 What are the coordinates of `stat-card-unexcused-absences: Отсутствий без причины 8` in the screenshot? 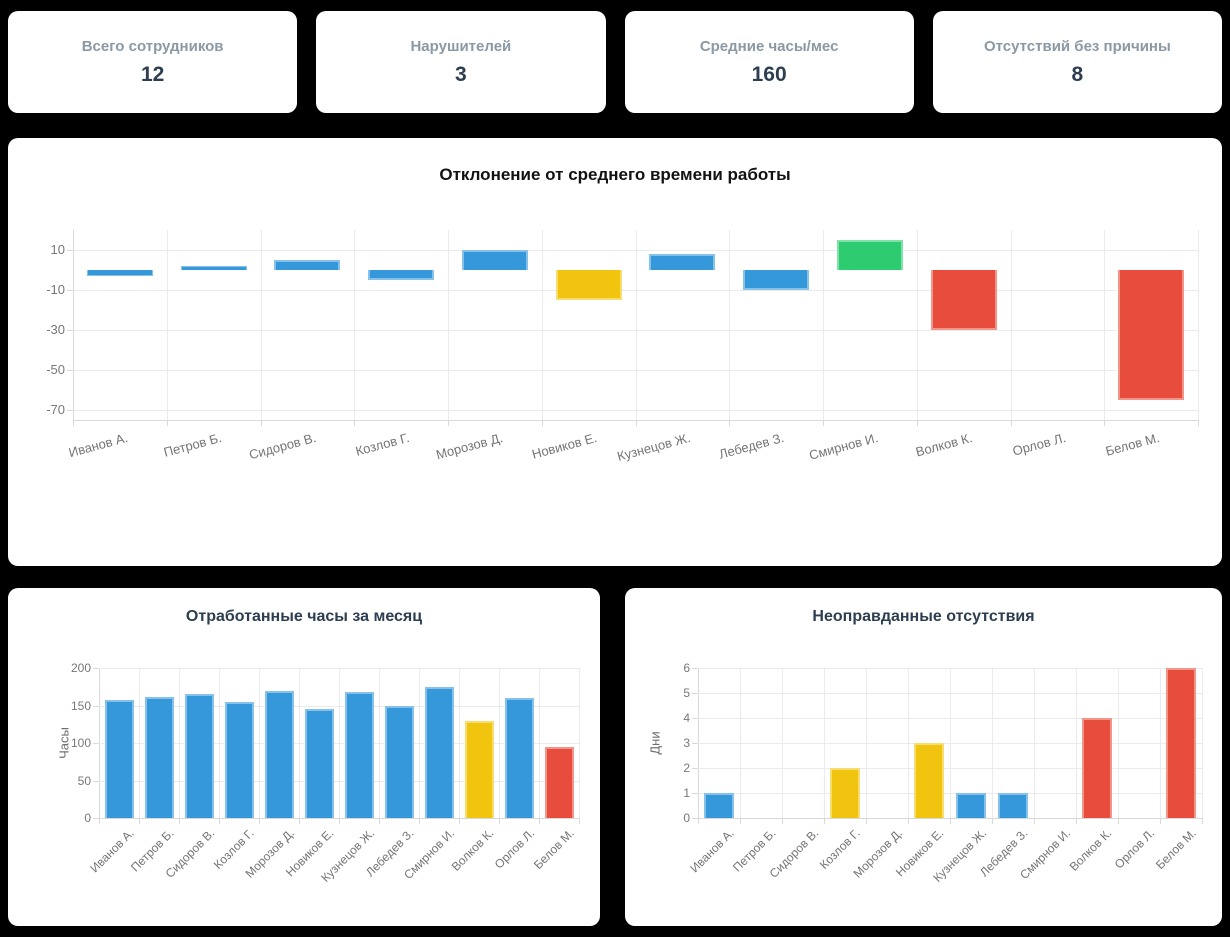 It's located at (1077, 62).